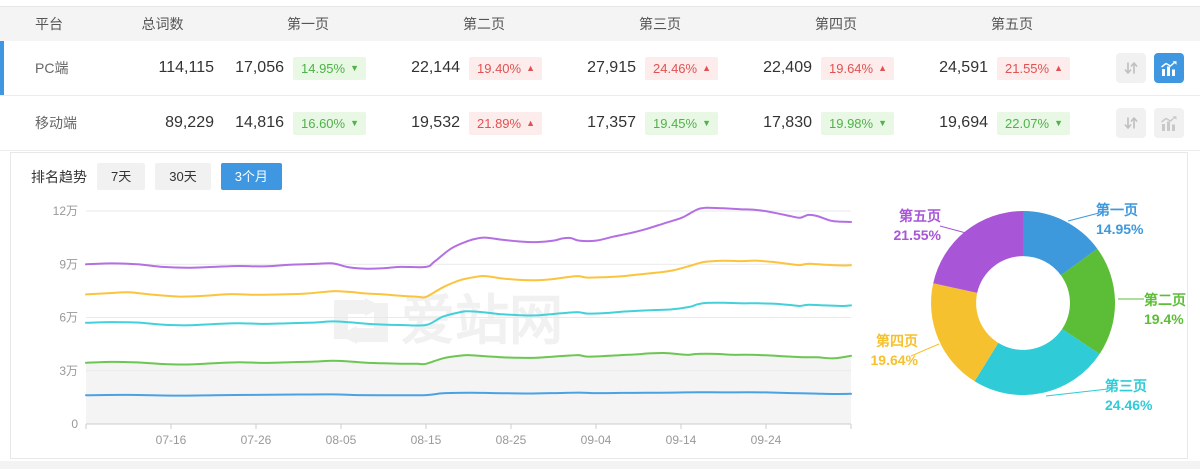 The image size is (1200, 469). What do you see at coordinates (1037, 362) in the screenshot?
I see `donut-slice-第三页` at bounding box center [1037, 362].